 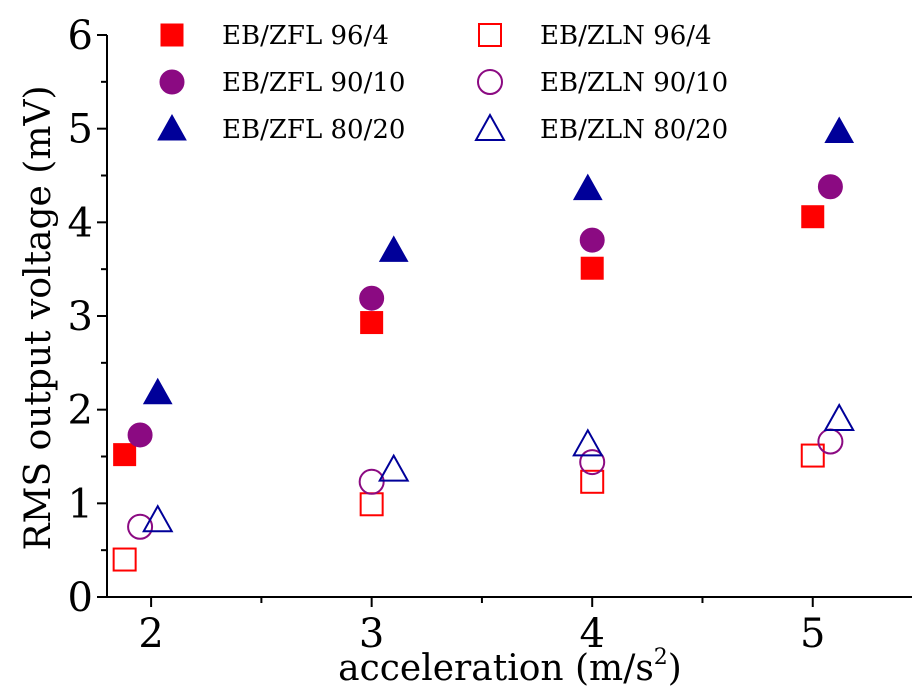 What do you see at coordinates (80, 317) in the screenshot?
I see `y-tick-label: 3` at bounding box center [80, 317].